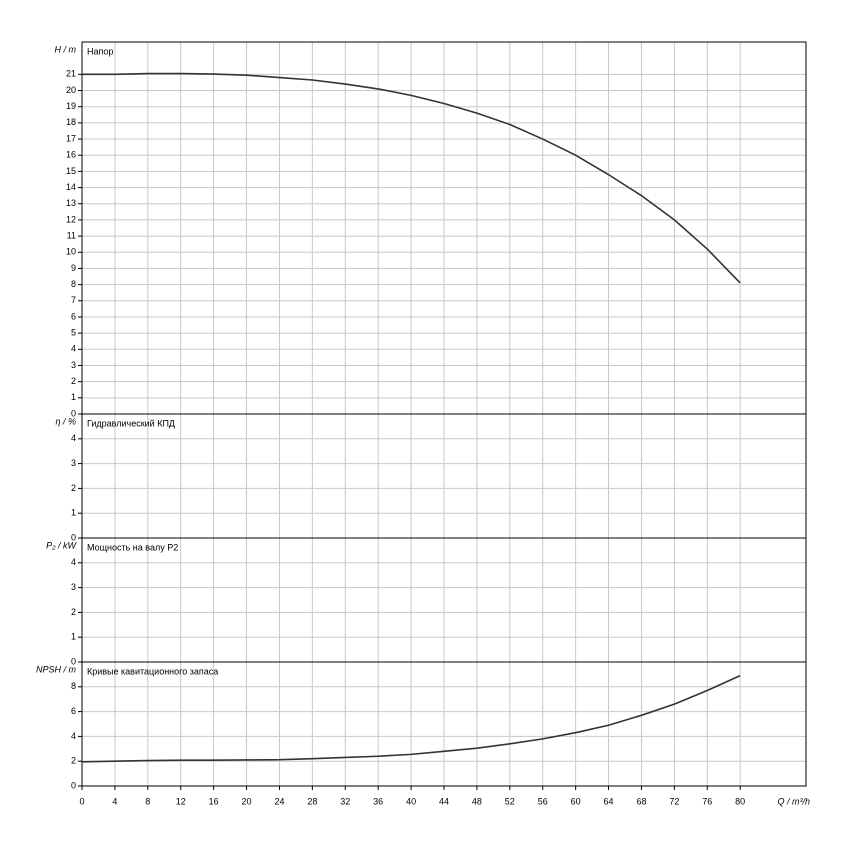  What do you see at coordinates (73, 300) in the screenshot?
I see `y-tick-label: 7` at bounding box center [73, 300].